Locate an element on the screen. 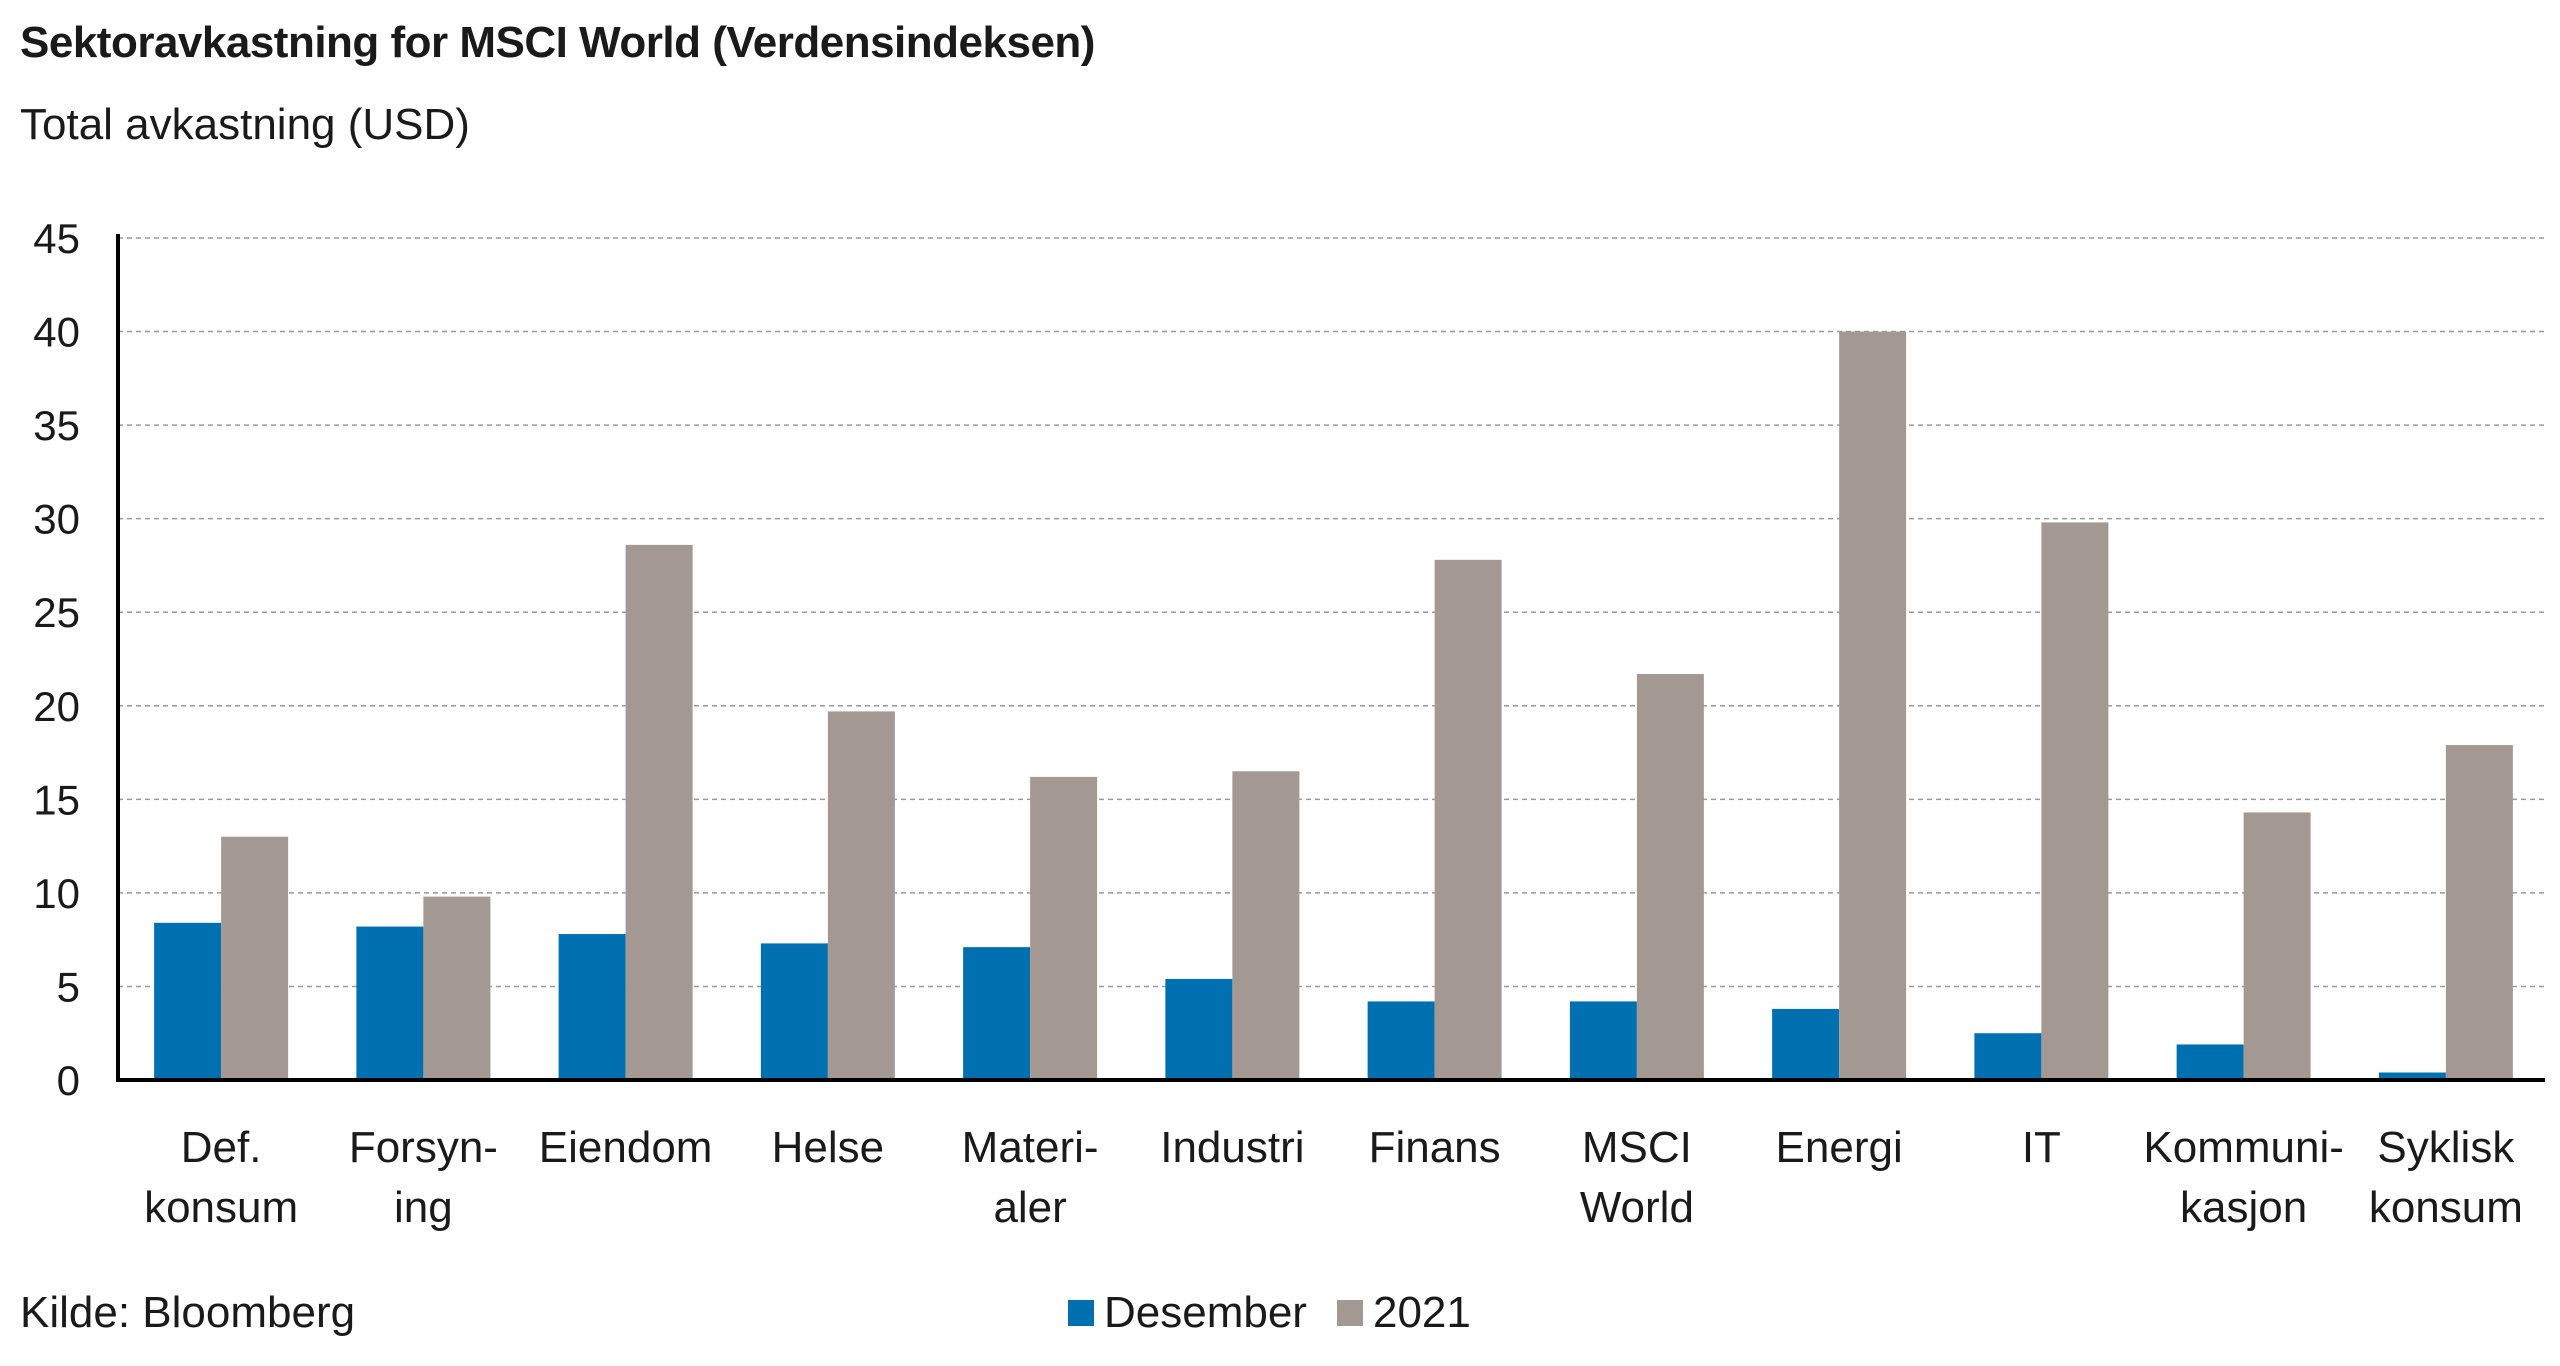 This screenshot has height=1366, width=2560. y-tick-label: 35 is located at coordinates (56, 425).